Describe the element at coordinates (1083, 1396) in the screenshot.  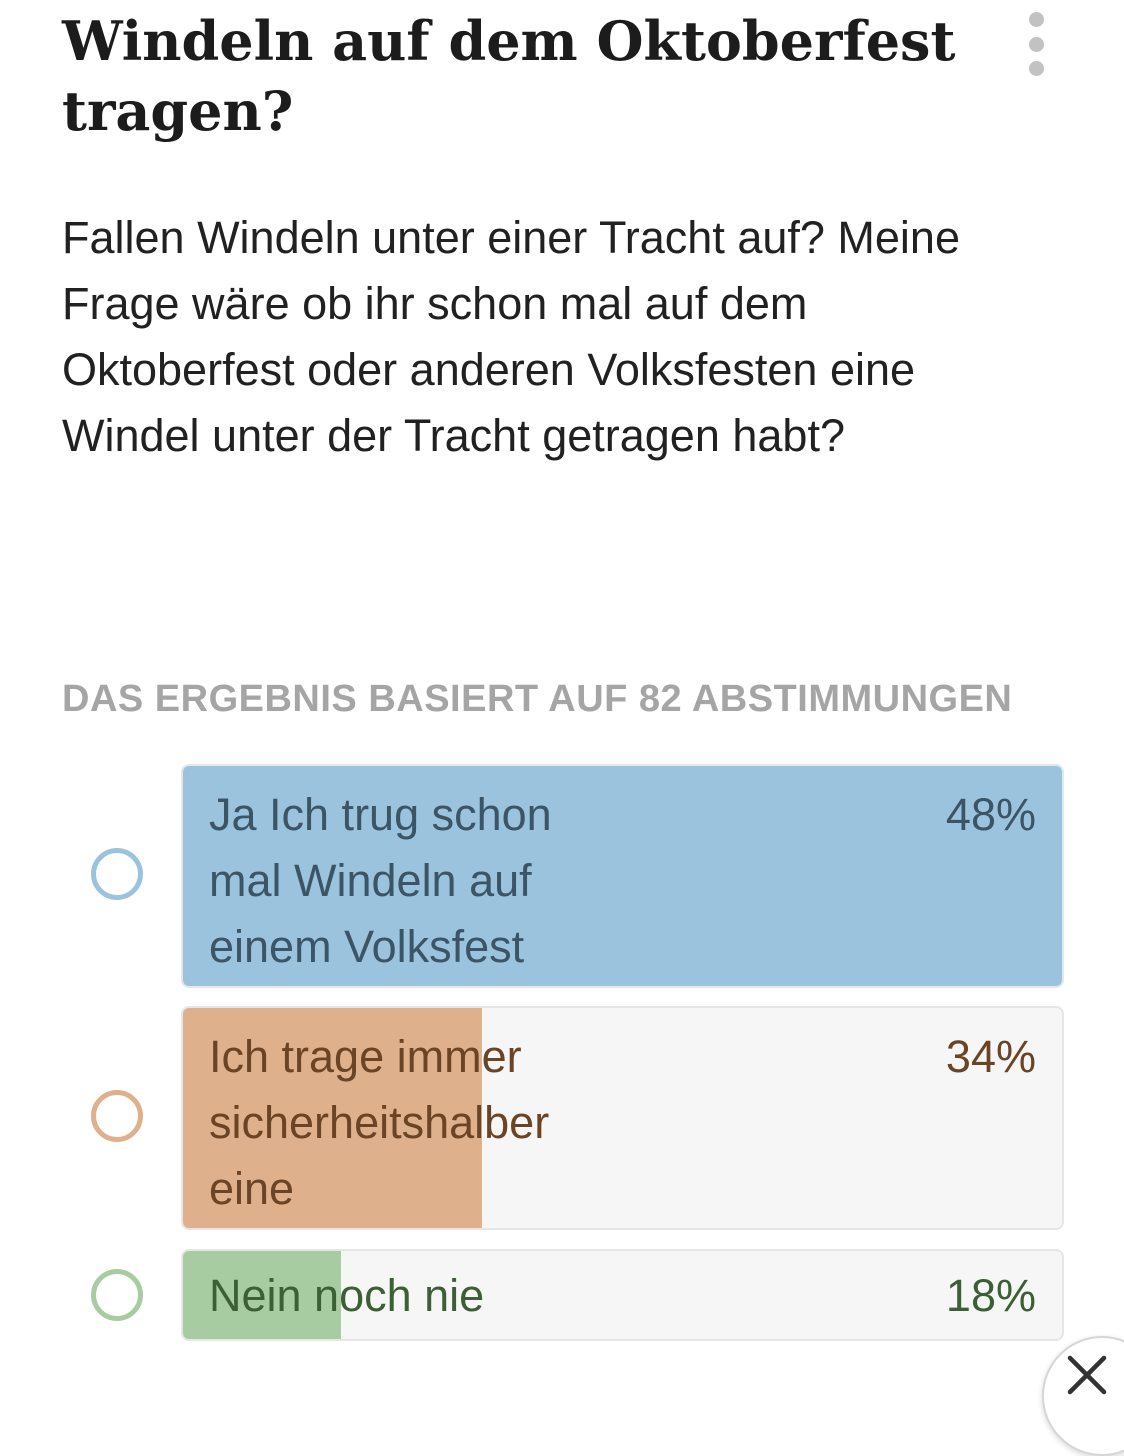
I see `close-button` at that location.